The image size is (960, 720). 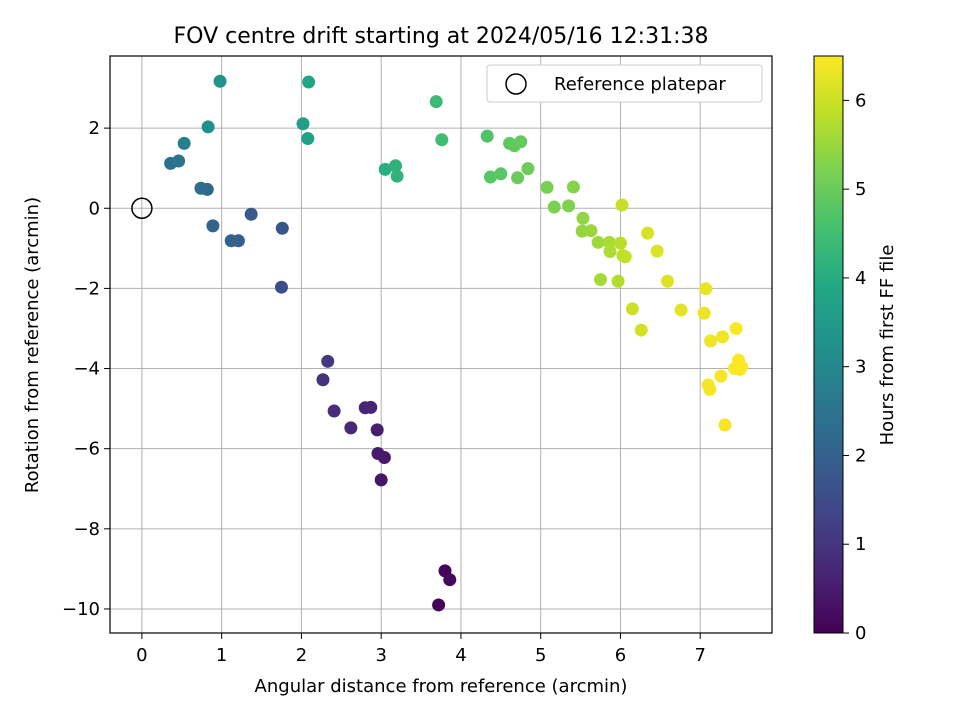 What do you see at coordinates (860, 633) in the screenshot?
I see `colorbar-tick-label: 0` at bounding box center [860, 633].